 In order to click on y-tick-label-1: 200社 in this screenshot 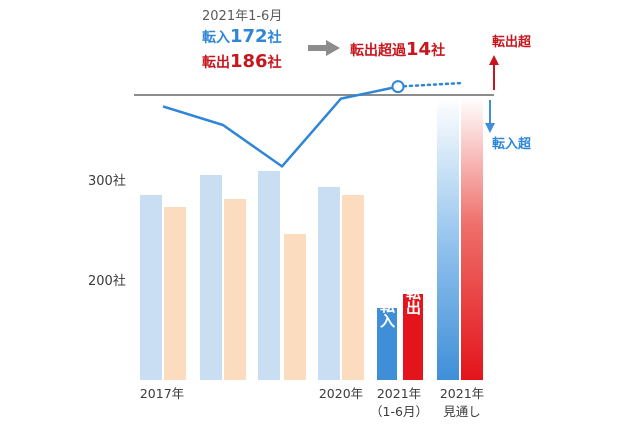, I will do `click(107, 281)`.